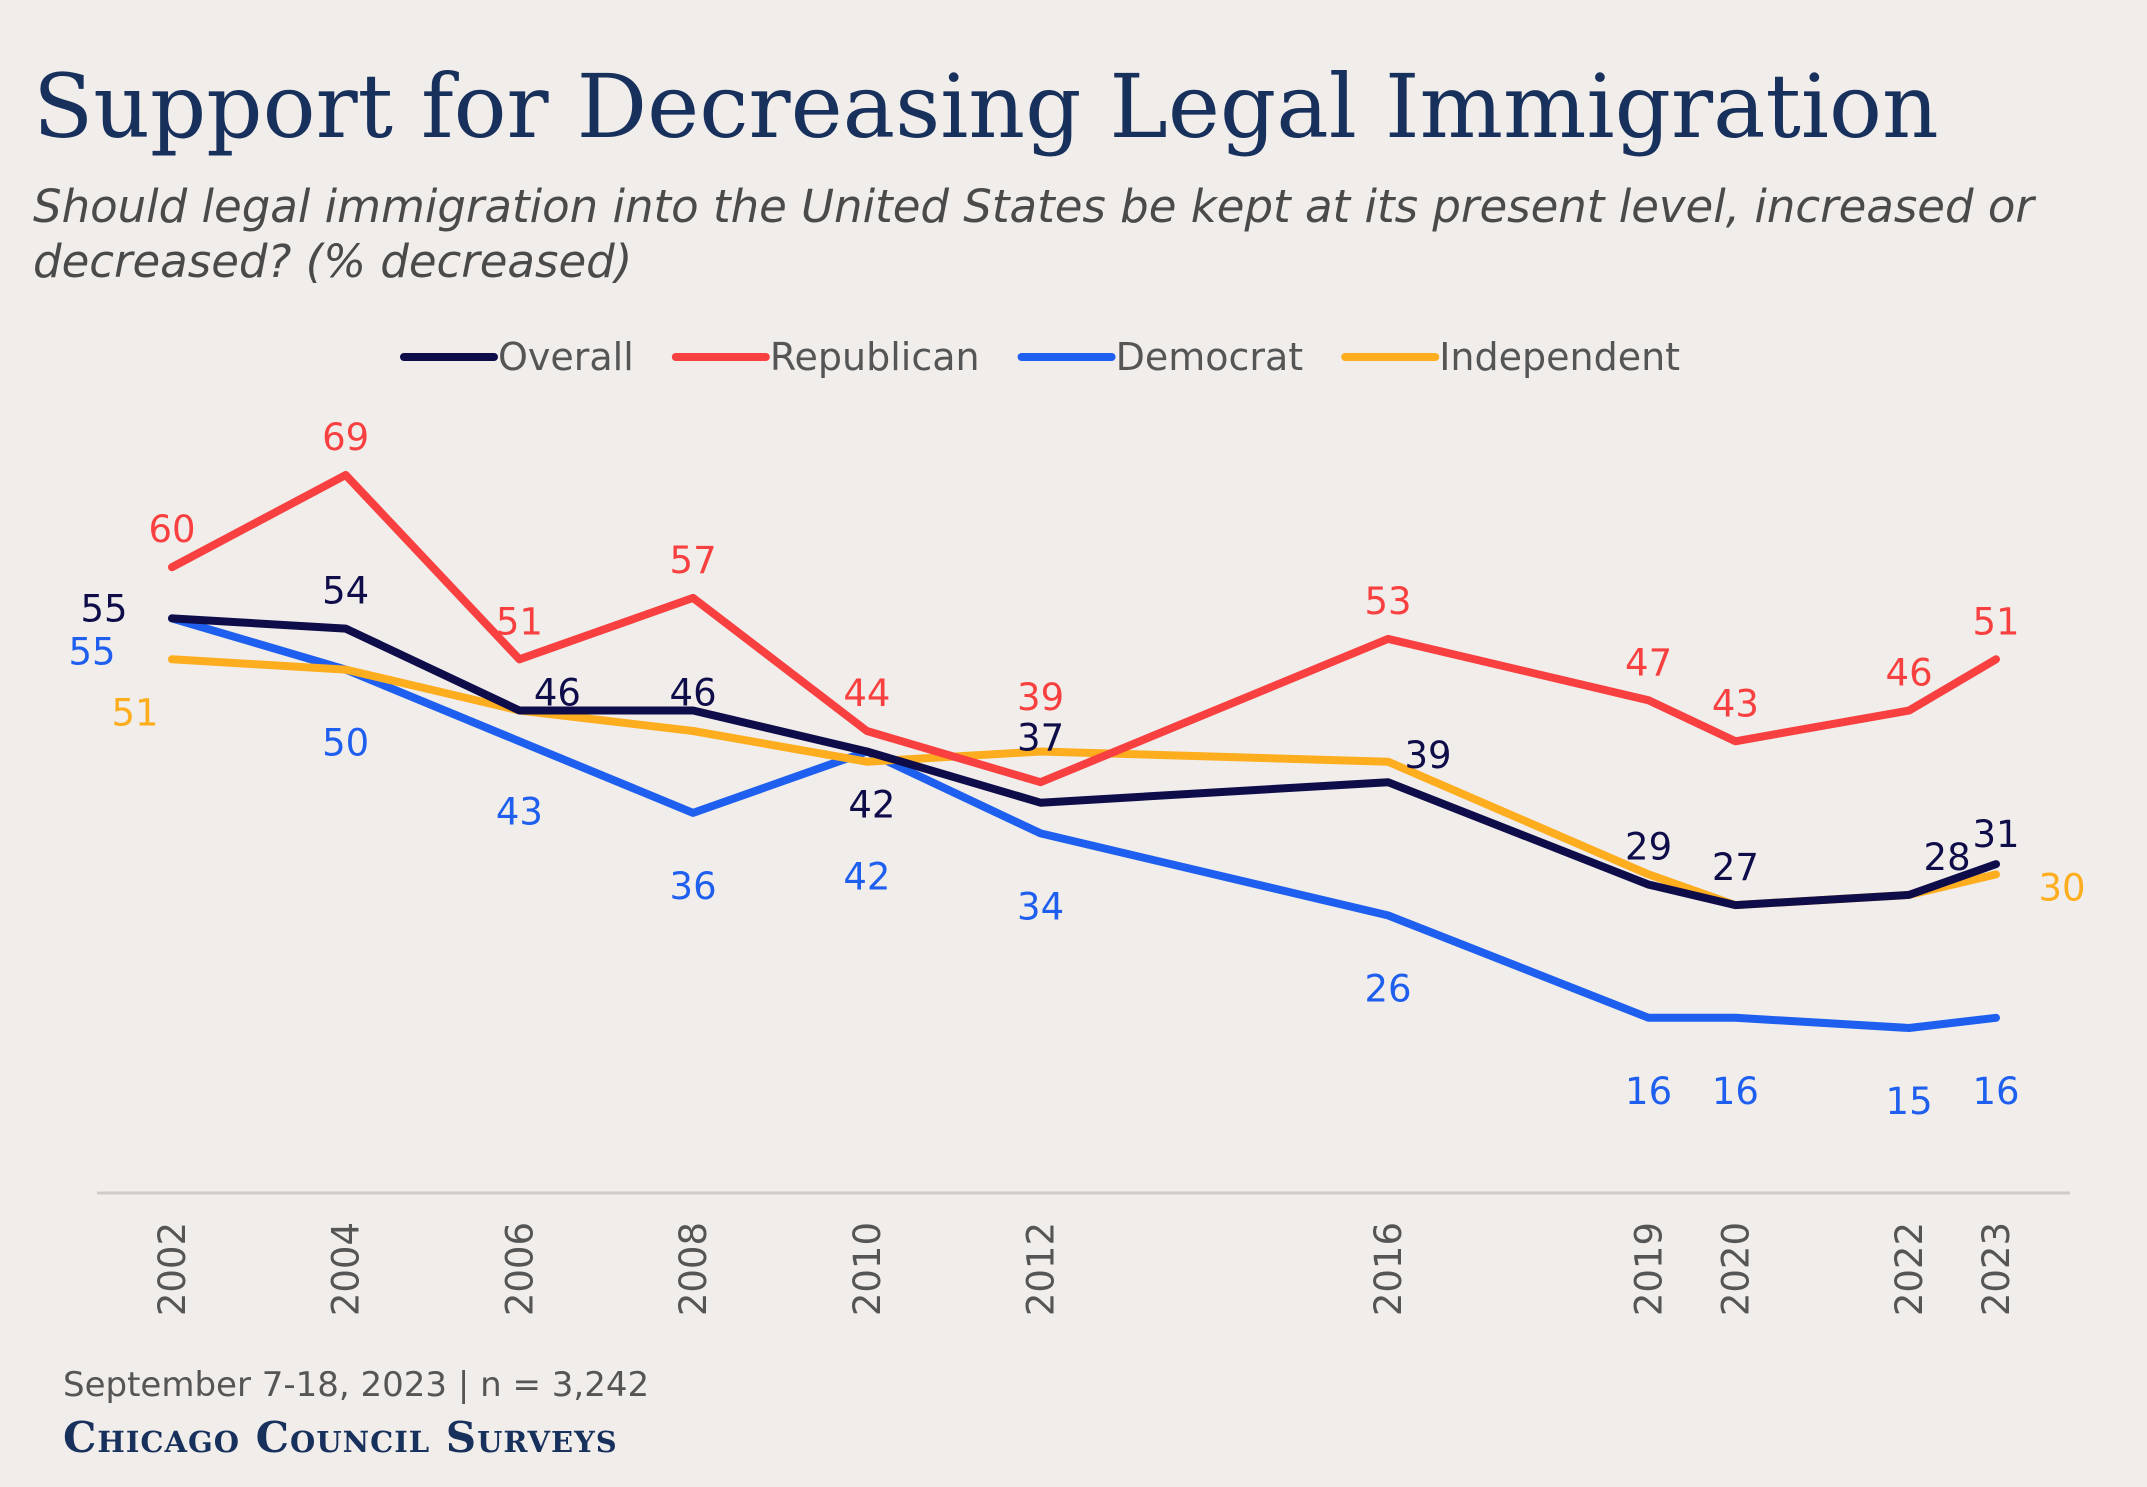 This screenshot has height=1487, width=2147. What do you see at coordinates (345, 437) in the screenshot?
I see `data-label-republican: 69` at bounding box center [345, 437].